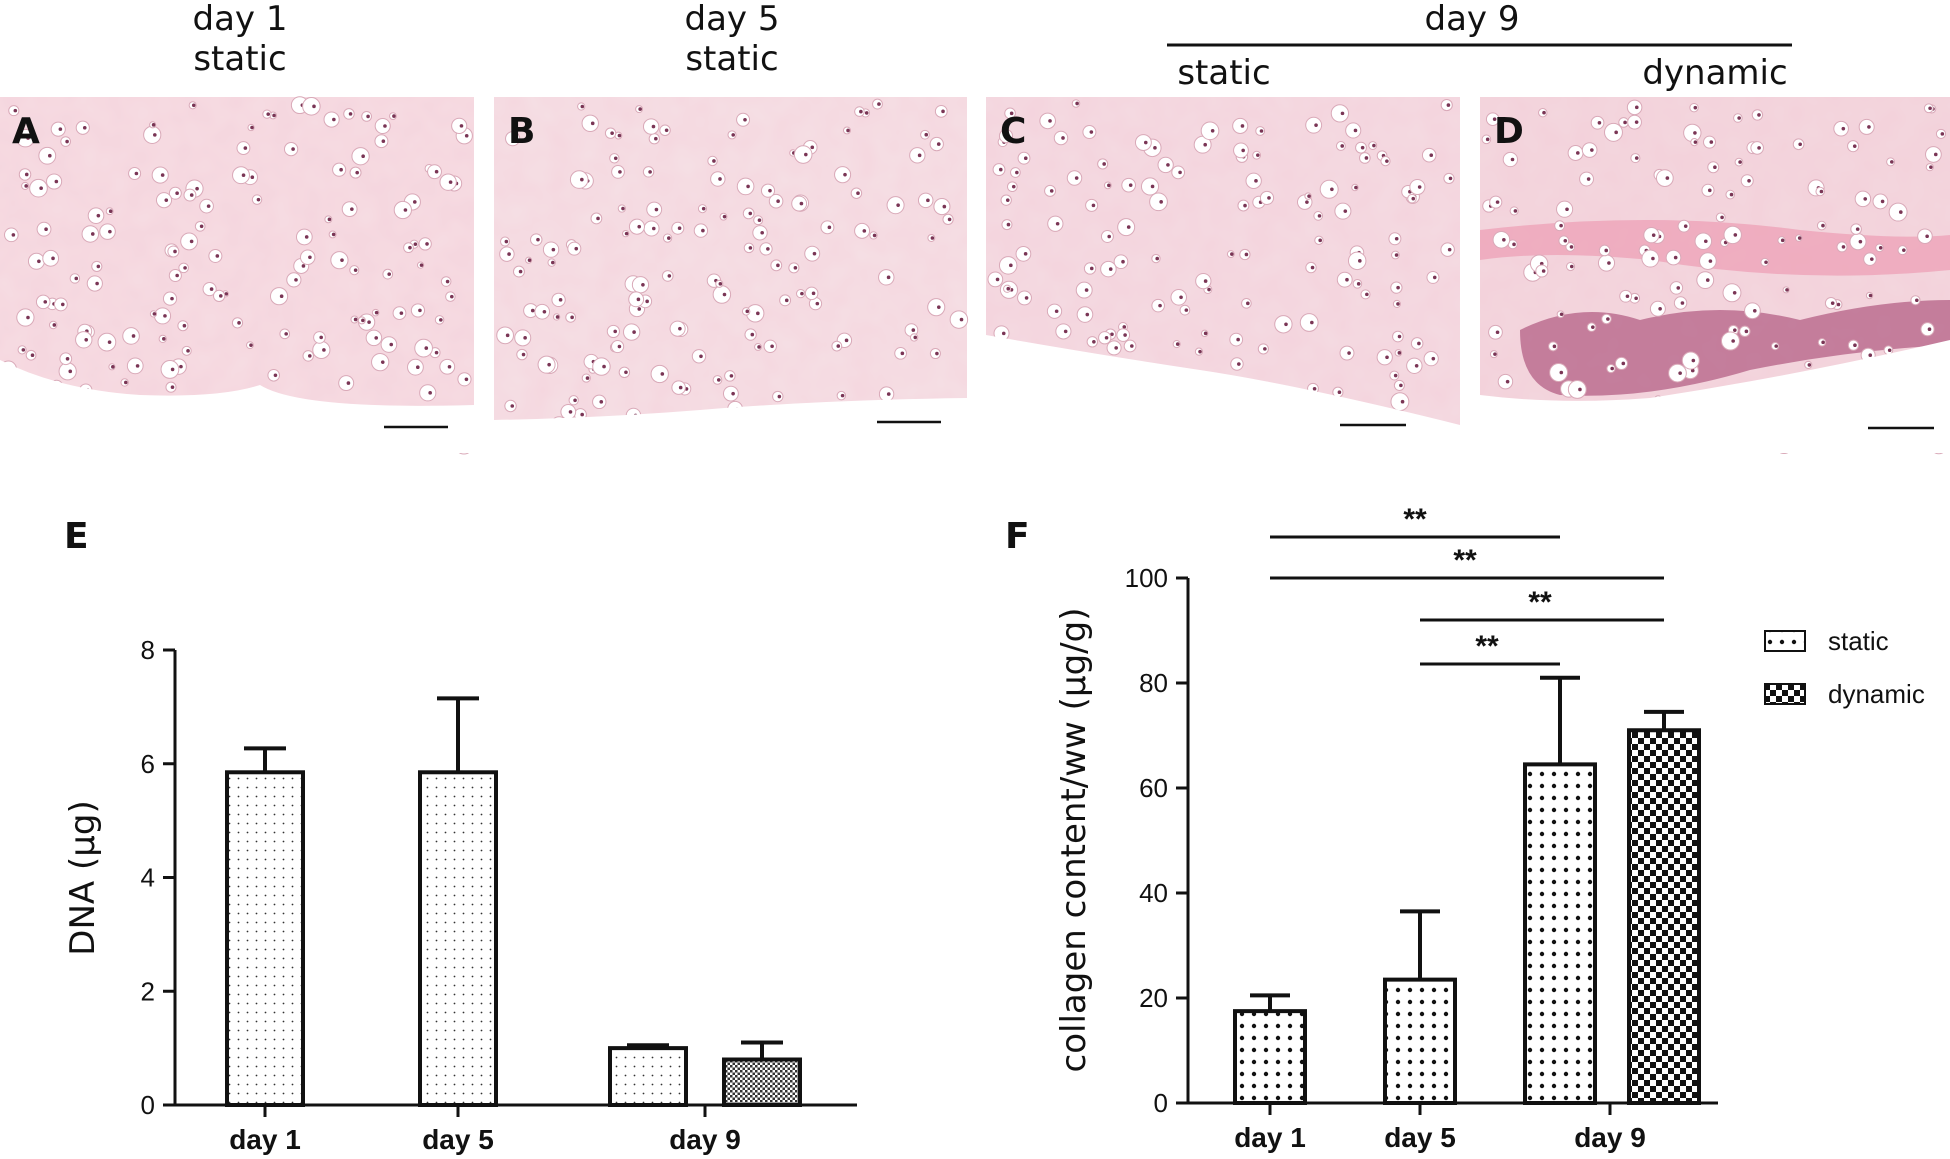 The height and width of the screenshot is (1159, 1950). I want to click on chart-e-y-tick-label: 0, so click(148, 1105).